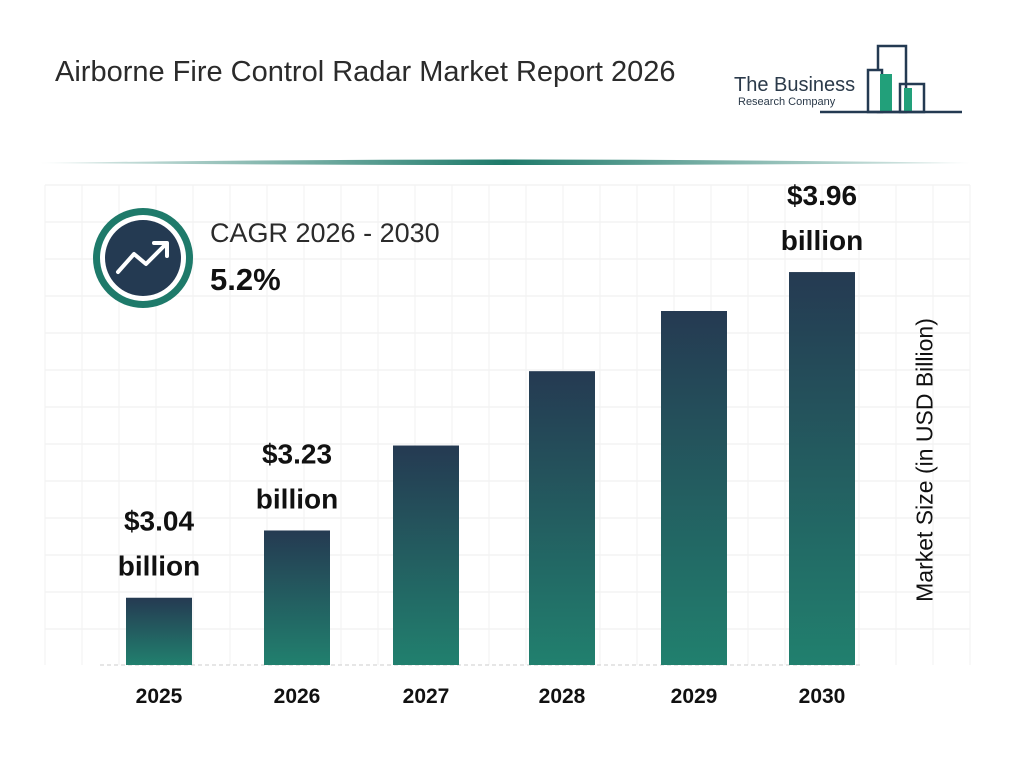 This screenshot has height=768, width=1024. Describe the element at coordinates (822, 195) in the screenshot. I see `data-label: $3.96` at that location.